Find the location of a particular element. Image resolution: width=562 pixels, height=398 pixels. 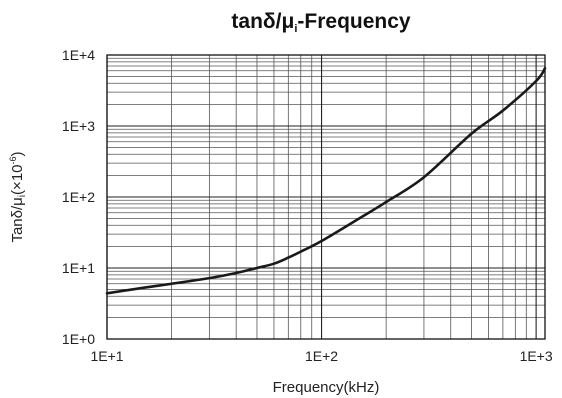

y-axis-label: Tanδ/μi(×10-6) is located at coordinates (18, 196).